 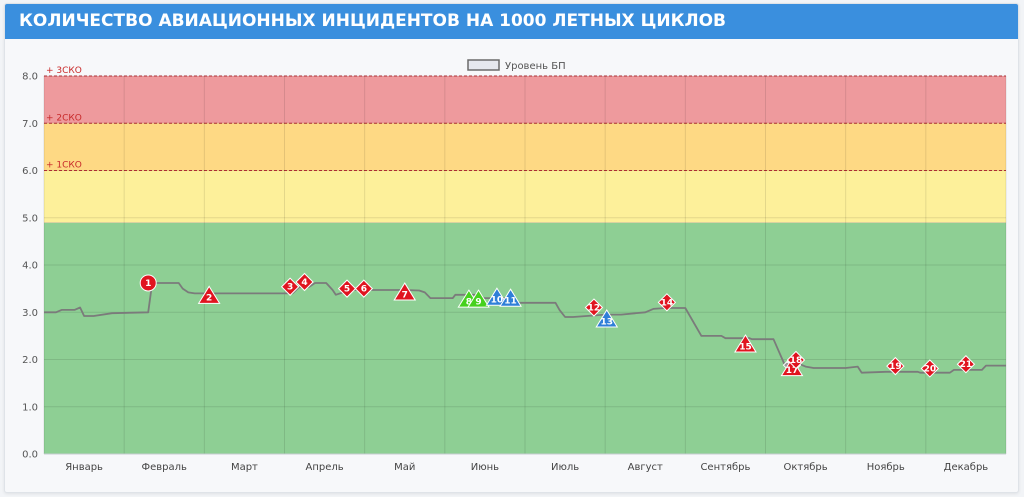 I want to click on marker-2: 2, so click(x=209, y=294).